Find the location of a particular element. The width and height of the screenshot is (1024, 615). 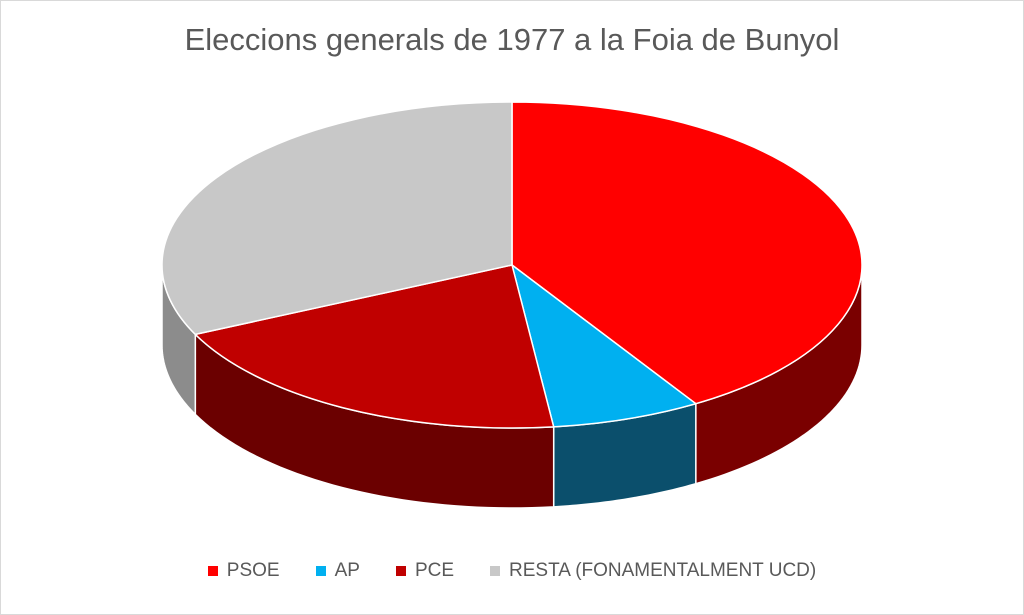

legend-item-pce: PCE is located at coordinates (425, 571).